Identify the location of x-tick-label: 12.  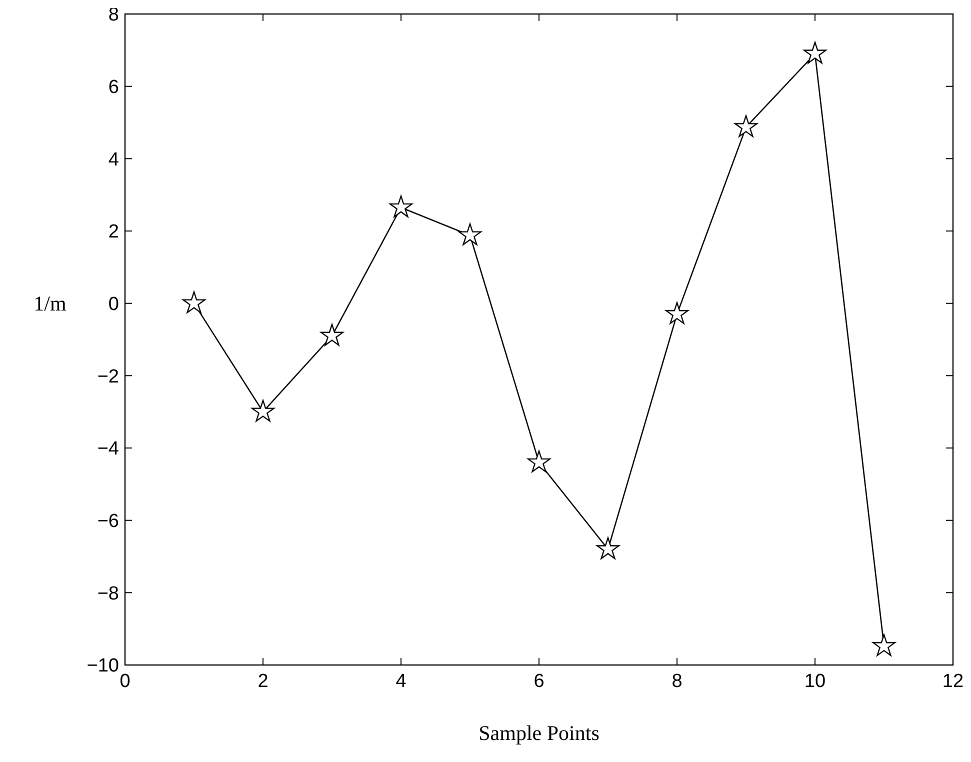
(953, 681).